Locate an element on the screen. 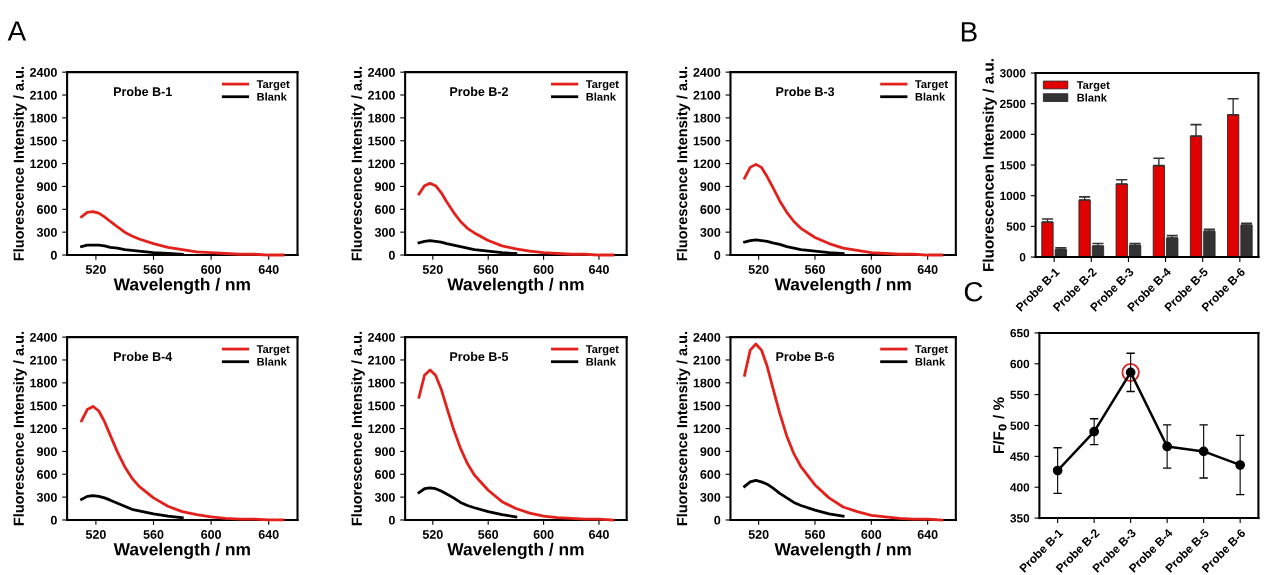 Image resolution: width=1266 pixels, height=575 pixels. text: B is located at coordinates (969, 32).